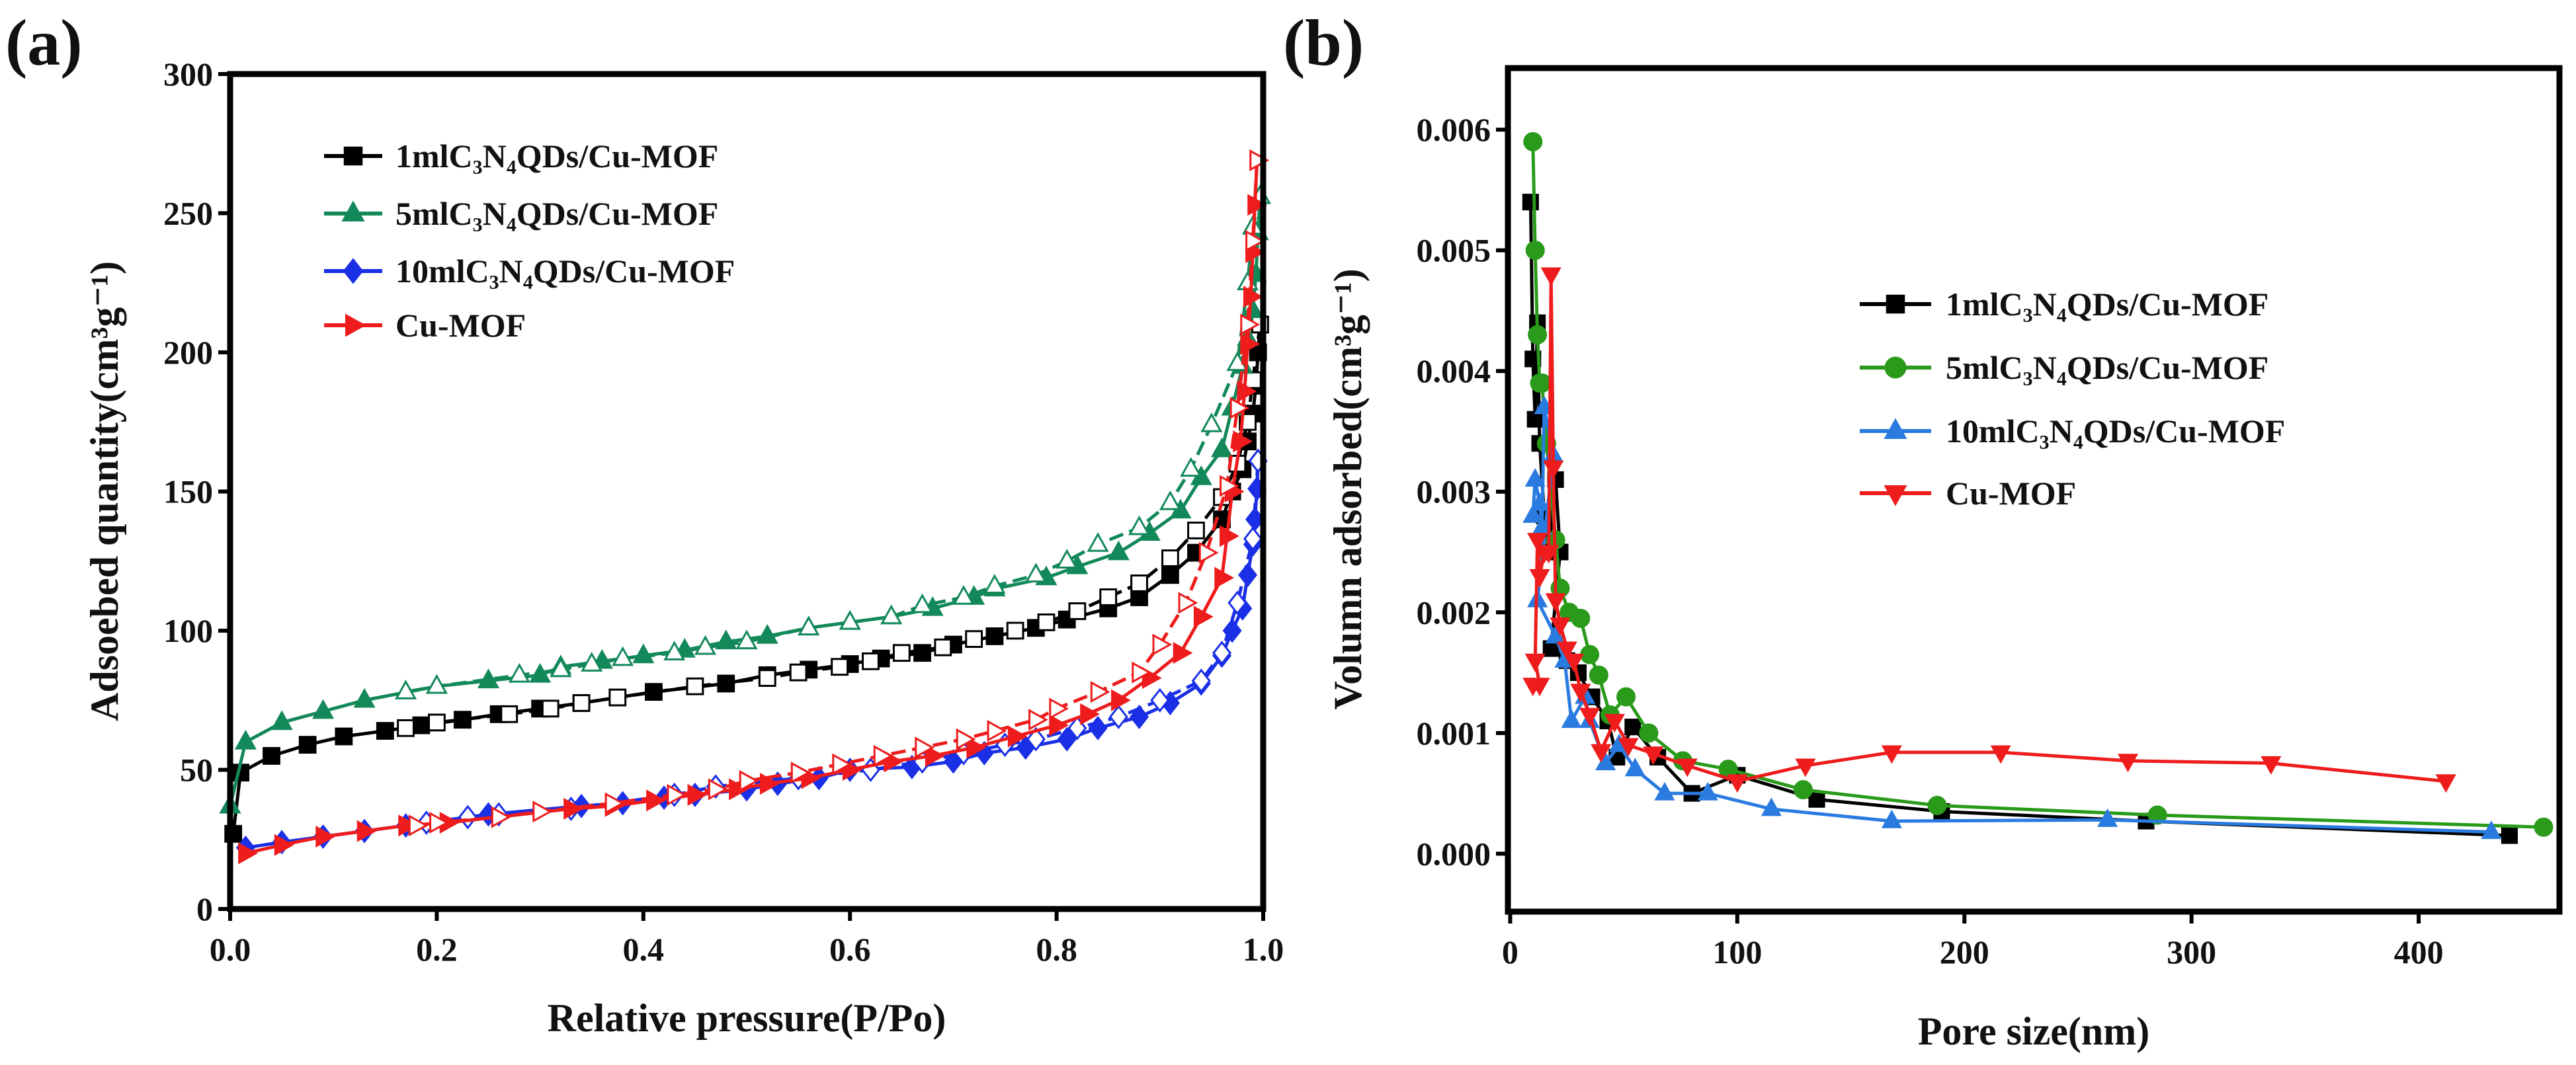  Describe the element at coordinates (747, 1018) in the screenshot. I see `panel-a-x-axis-title: Relative pressure(P/Po)` at that location.